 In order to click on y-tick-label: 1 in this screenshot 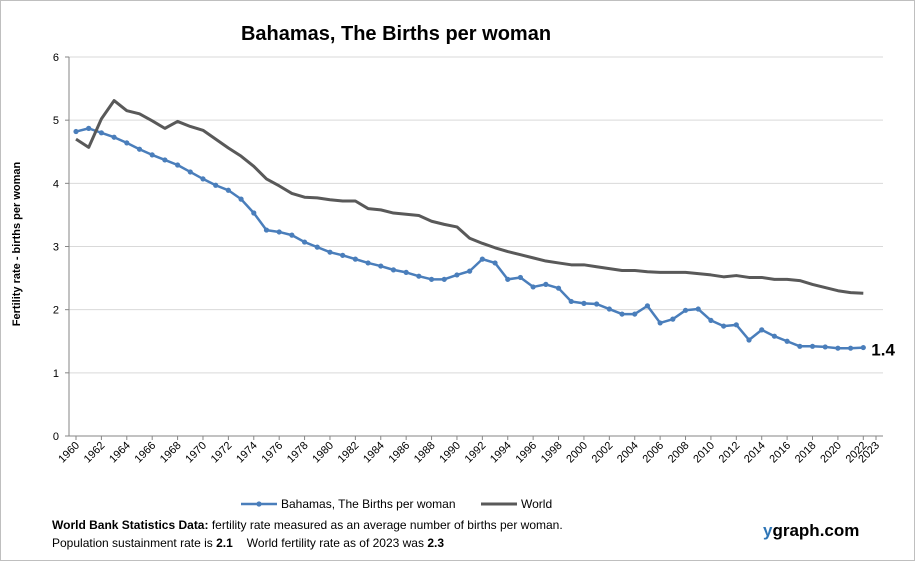, I will do `click(56, 374)`.